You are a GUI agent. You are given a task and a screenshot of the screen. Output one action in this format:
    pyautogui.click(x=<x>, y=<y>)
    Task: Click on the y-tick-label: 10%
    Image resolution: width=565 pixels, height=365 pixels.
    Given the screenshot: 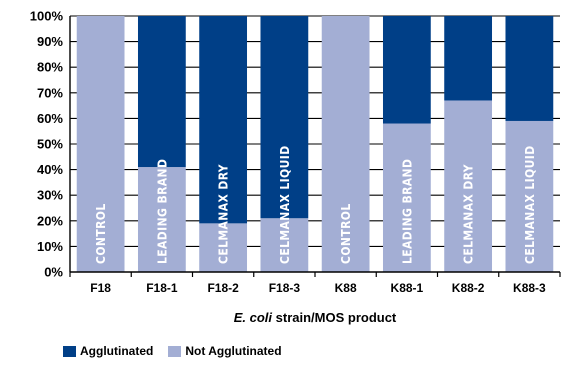 What is the action you would take?
    pyautogui.click(x=50, y=246)
    